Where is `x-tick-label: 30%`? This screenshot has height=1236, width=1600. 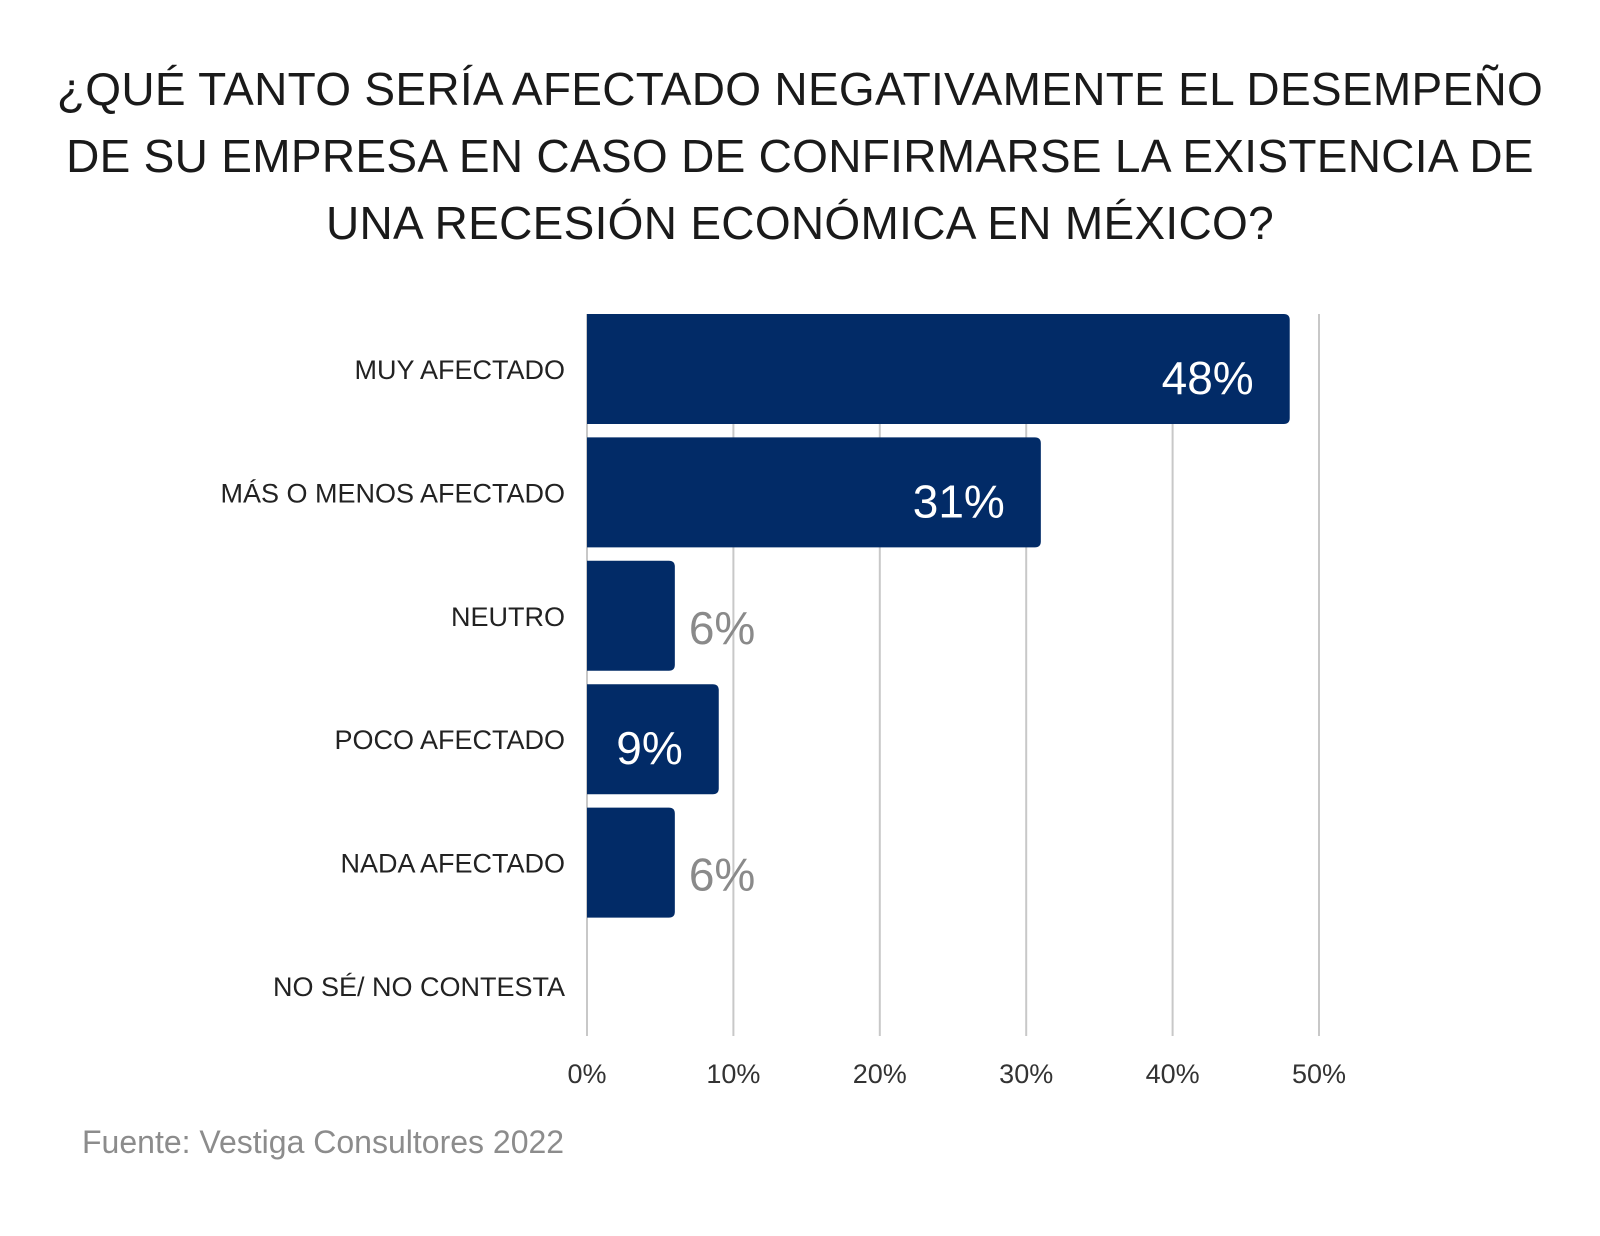
x-tick-label: 30% is located at coordinates (1026, 1074).